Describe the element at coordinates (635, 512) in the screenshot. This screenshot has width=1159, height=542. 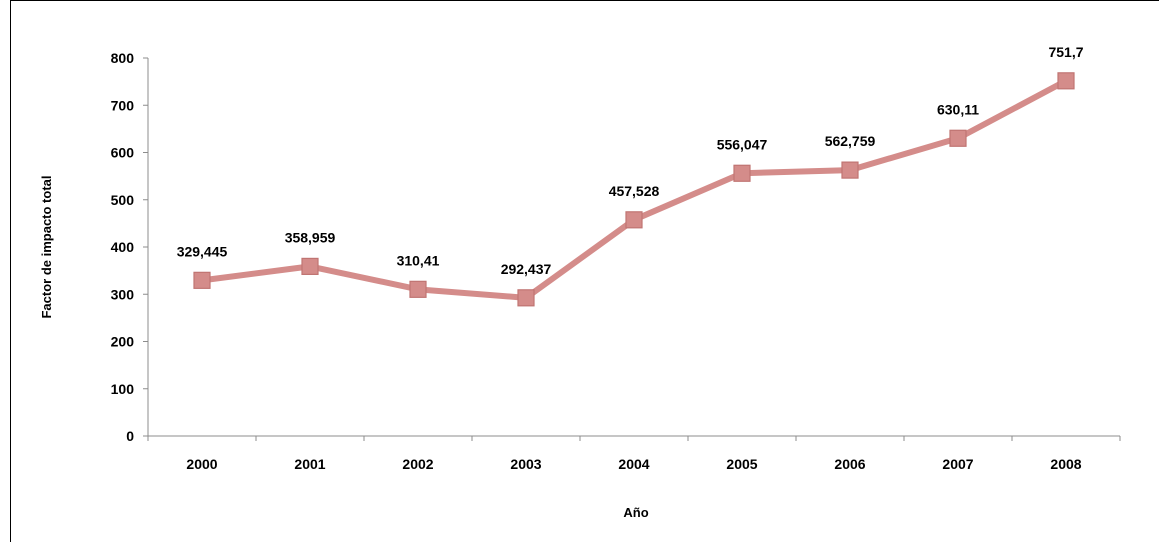
I see `x-axis-title: Año` at that location.